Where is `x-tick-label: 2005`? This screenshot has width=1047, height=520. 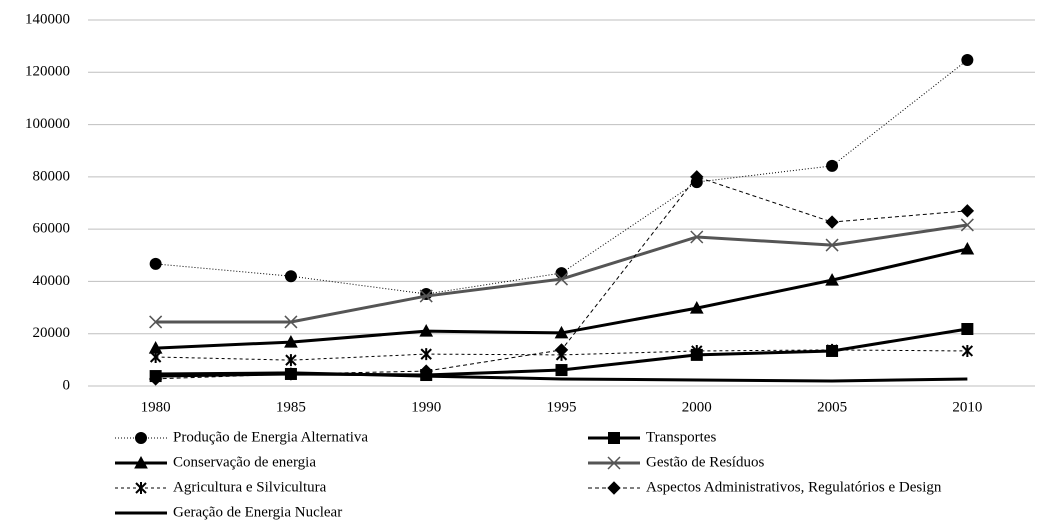
x-tick-label: 2005 is located at coordinates (832, 407).